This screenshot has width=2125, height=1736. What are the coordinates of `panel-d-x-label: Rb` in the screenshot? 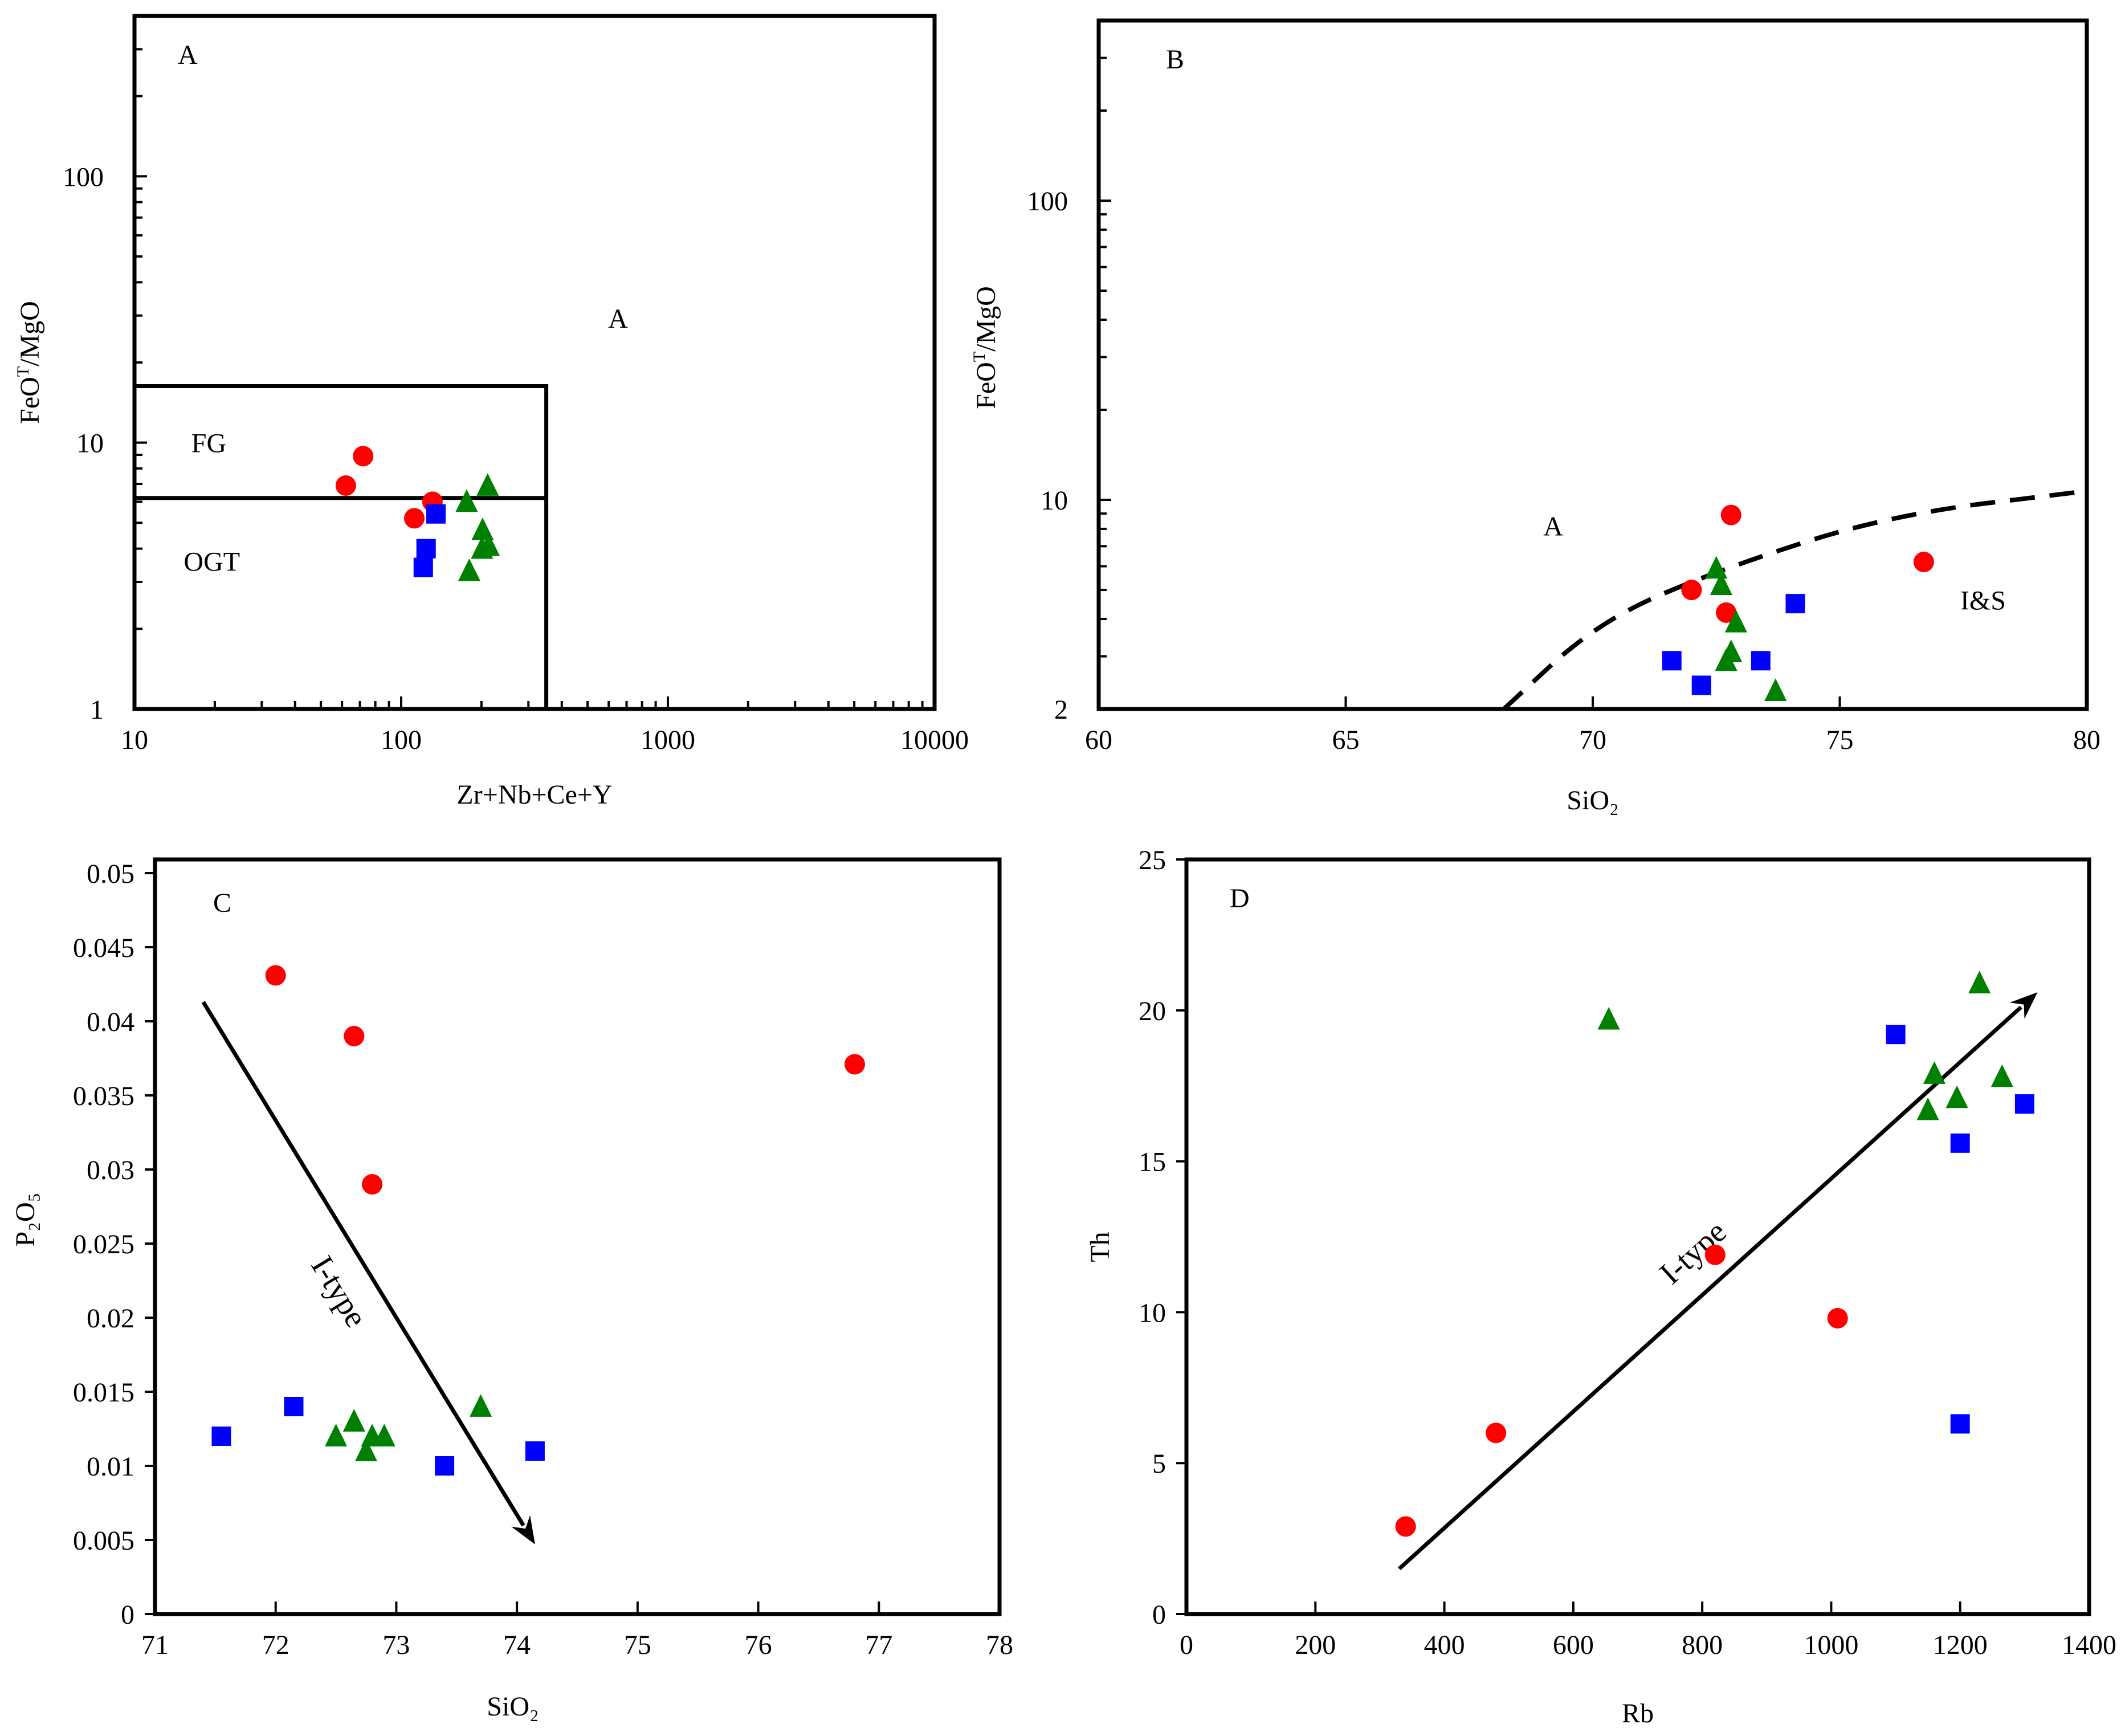 It's located at (1638, 1714).